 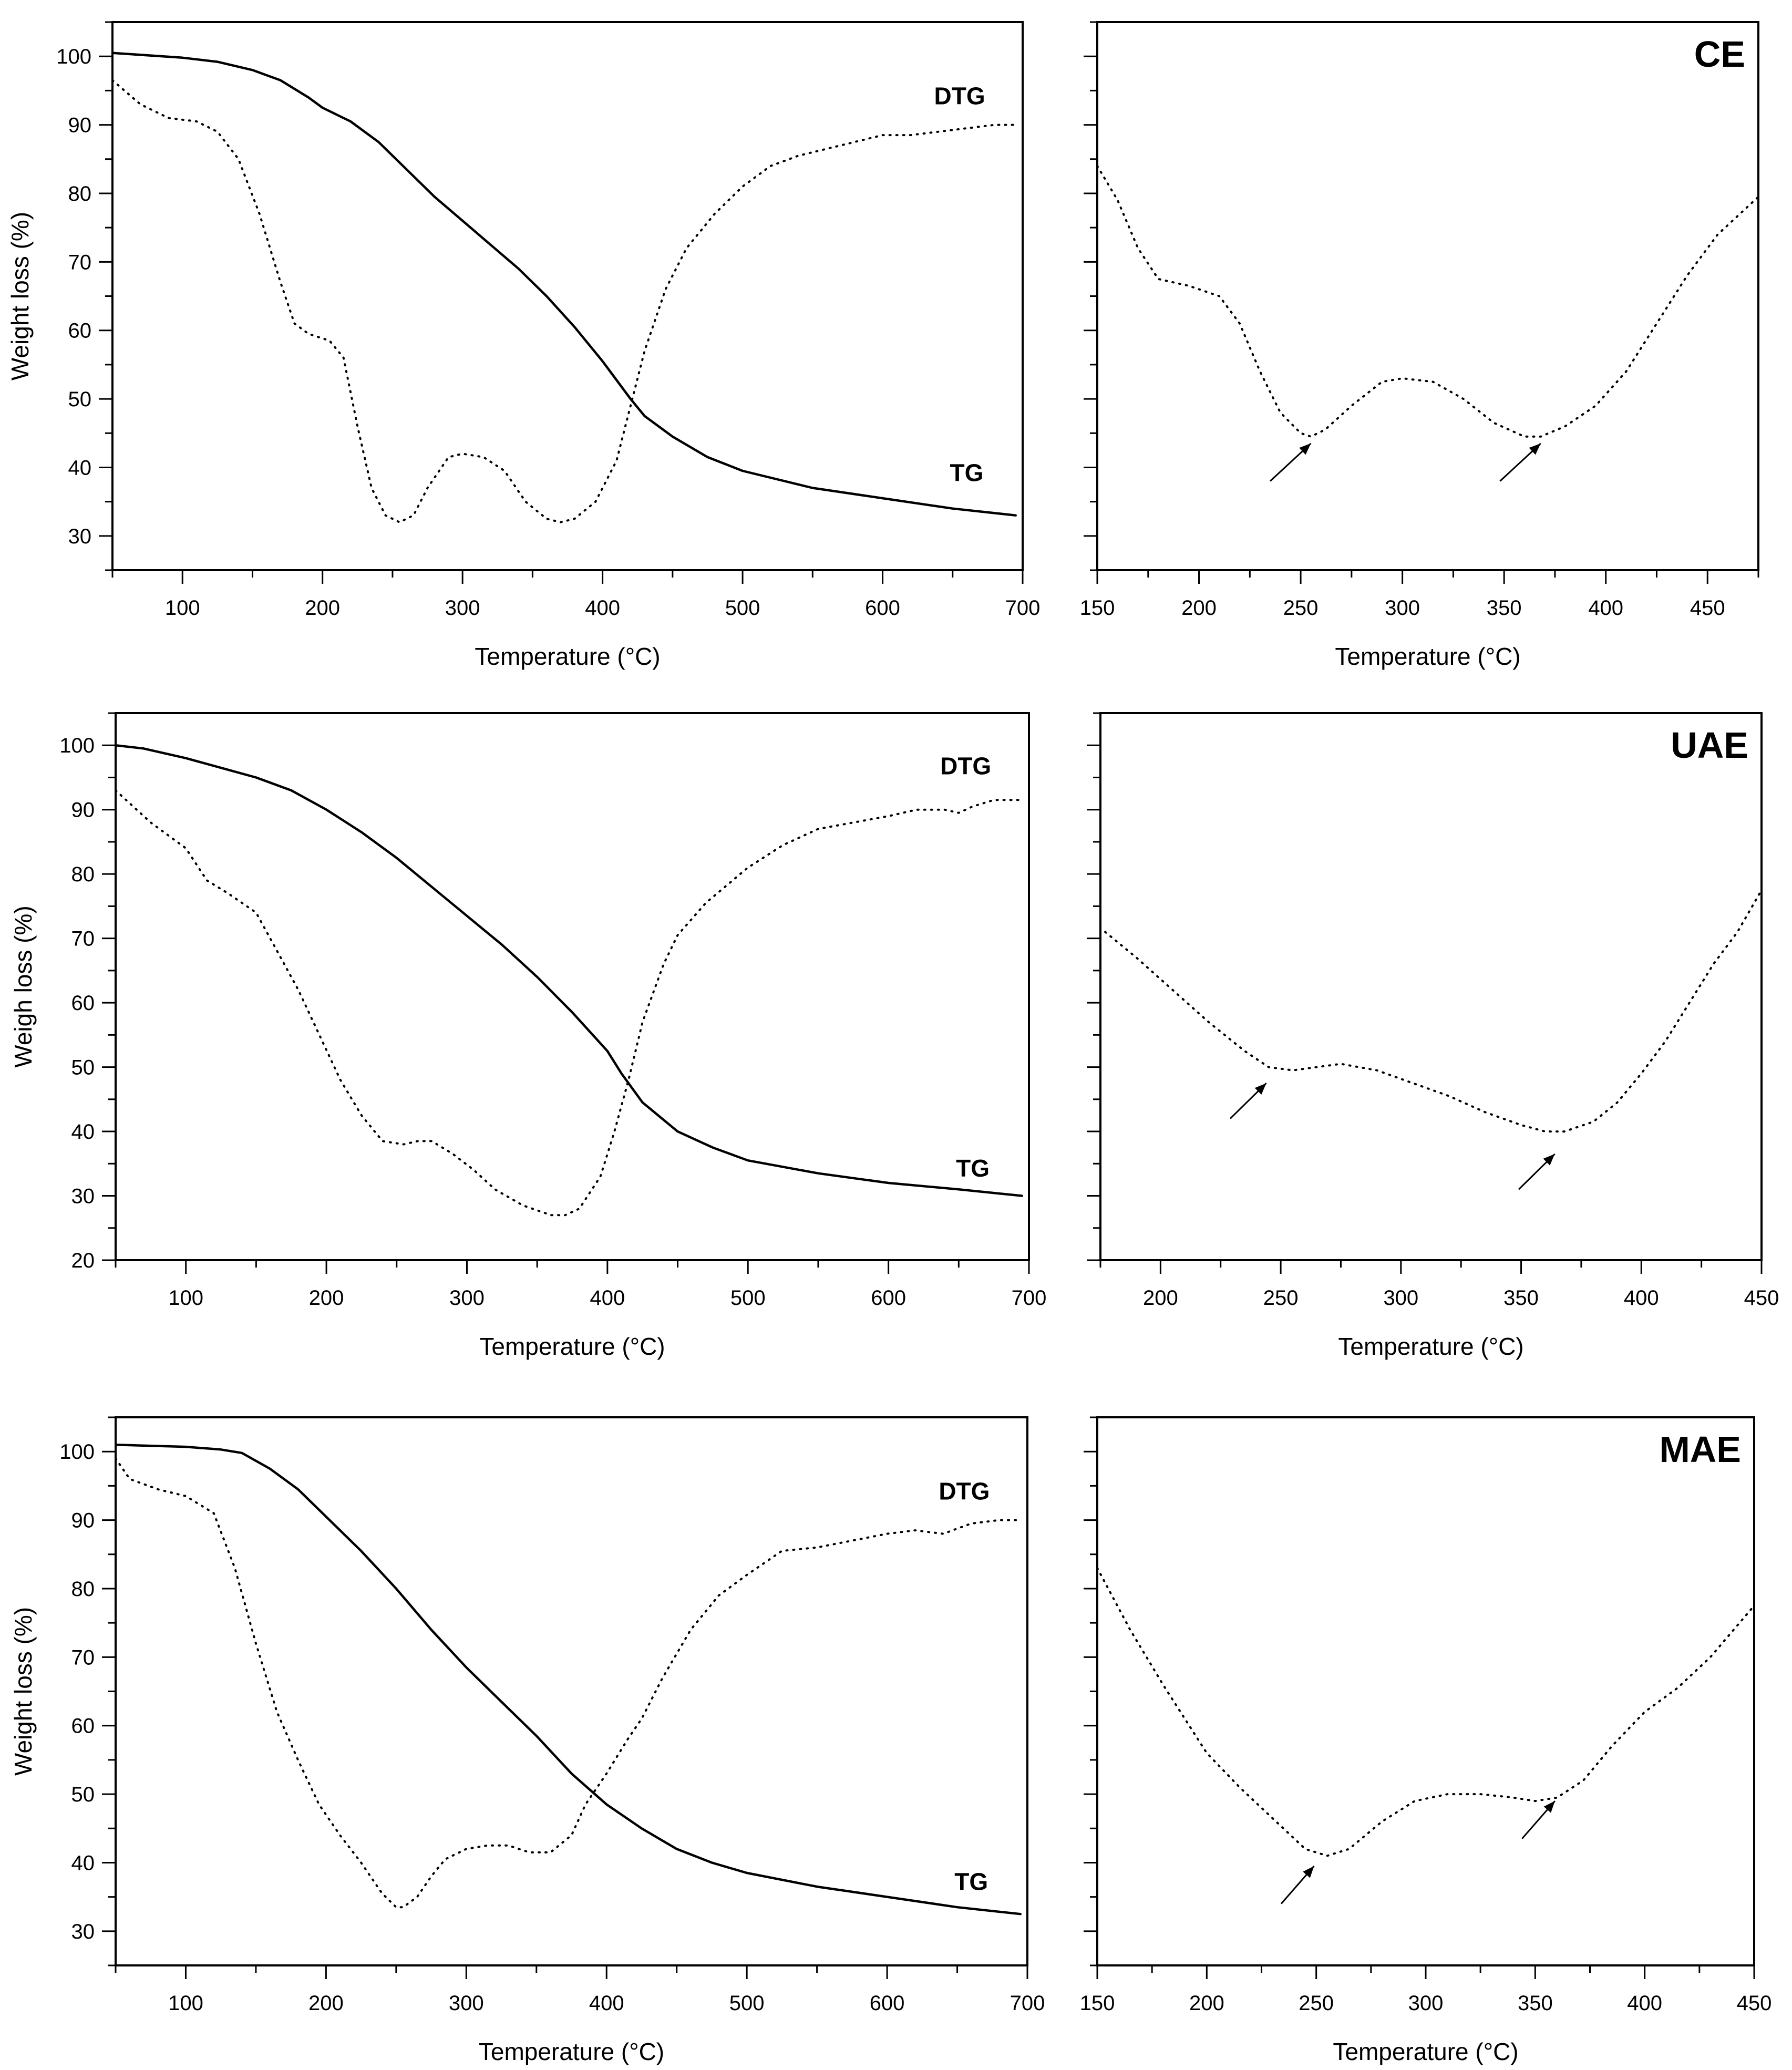 What do you see at coordinates (1428, 301) in the screenshot?
I see `ce-zoom-series-dtg-detail` at bounding box center [1428, 301].